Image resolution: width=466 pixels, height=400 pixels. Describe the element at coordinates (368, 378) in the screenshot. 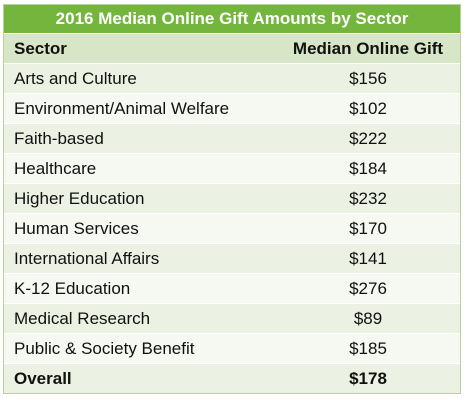

I see `overall-gift-cell: $178` at that location.